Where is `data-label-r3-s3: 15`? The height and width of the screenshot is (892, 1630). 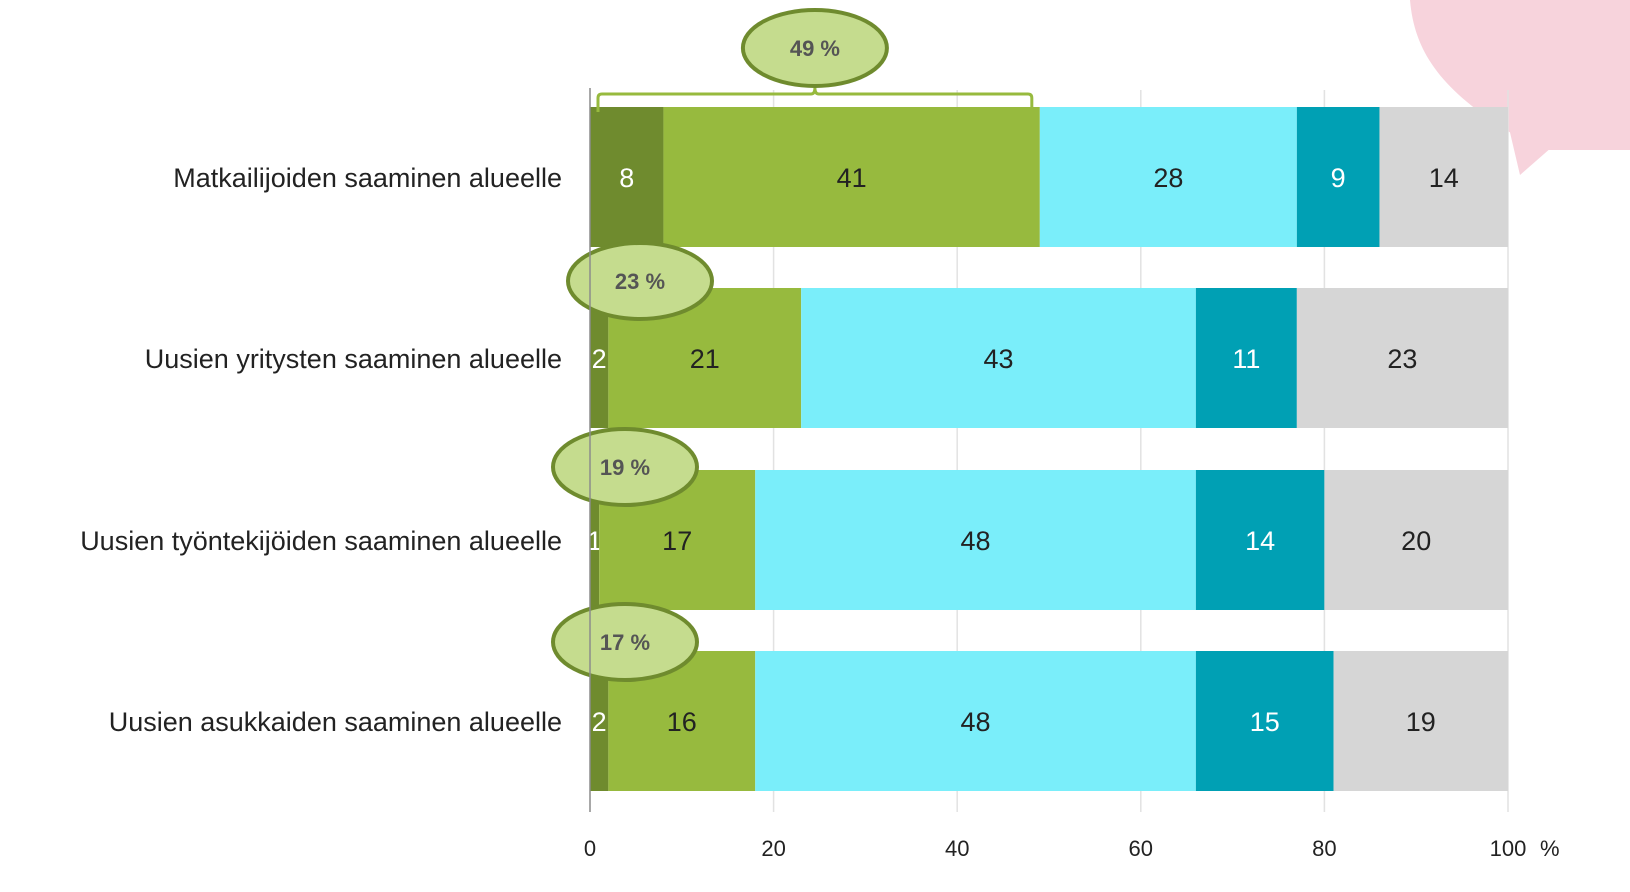
data-label-r3-s3: 15 is located at coordinates (1265, 722).